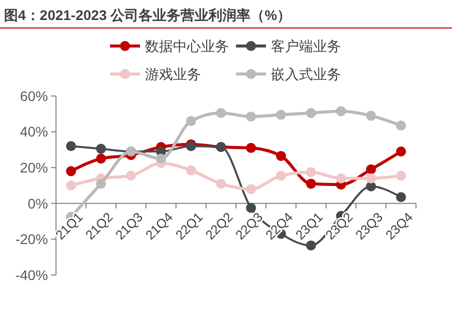 This screenshot has height=333, width=452. Describe the element at coordinates (34, 168) in the screenshot. I see `y-tick-label: 20%` at that location.